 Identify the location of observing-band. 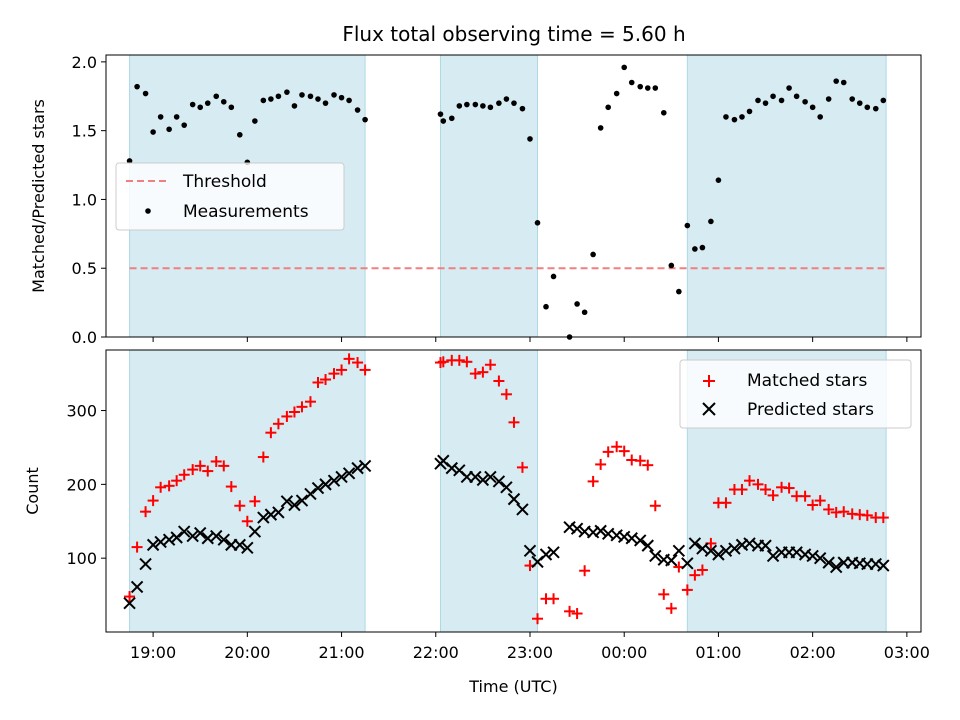
(489, 491).